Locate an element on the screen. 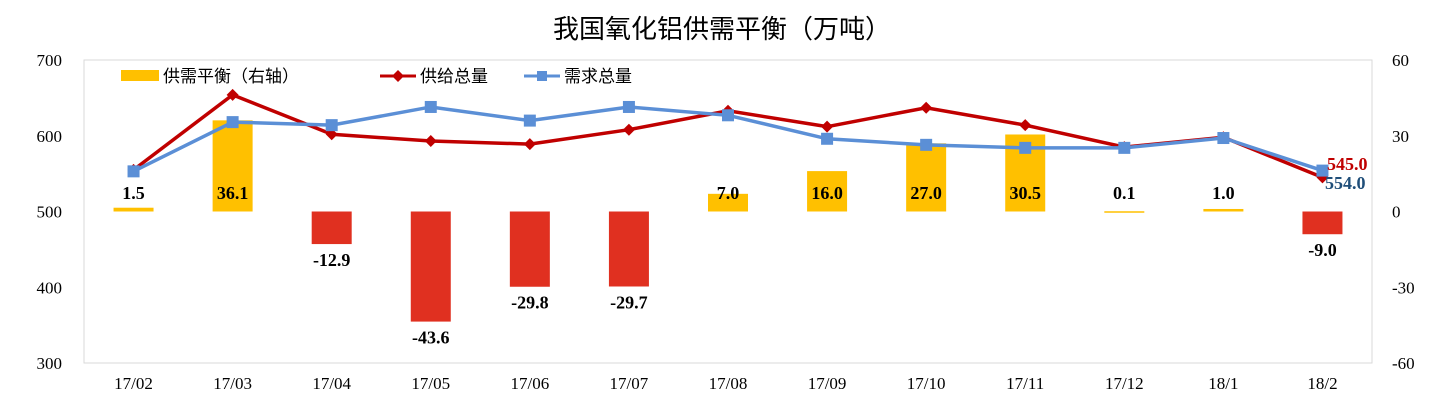  bar-data-label: -29.7 is located at coordinates (629, 302).